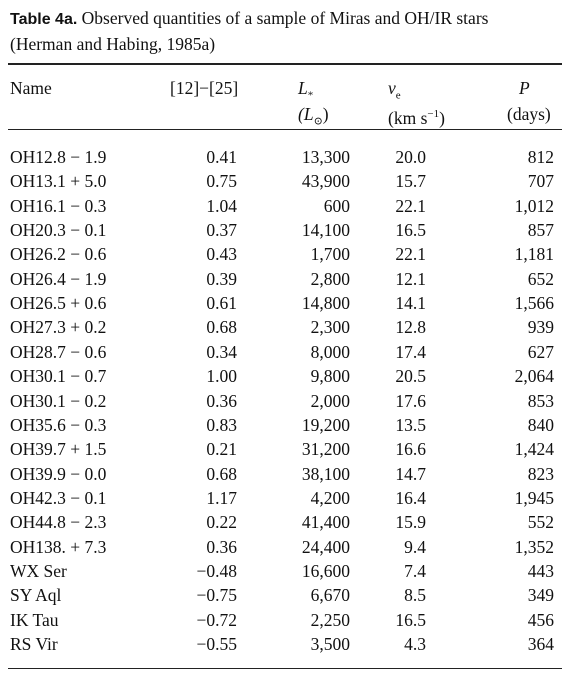 The height and width of the screenshot is (677, 570). What do you see at coordinates (330, 327) in the screenshot?
I see `table-cell: 2,300` at bounding box center [330, 327].